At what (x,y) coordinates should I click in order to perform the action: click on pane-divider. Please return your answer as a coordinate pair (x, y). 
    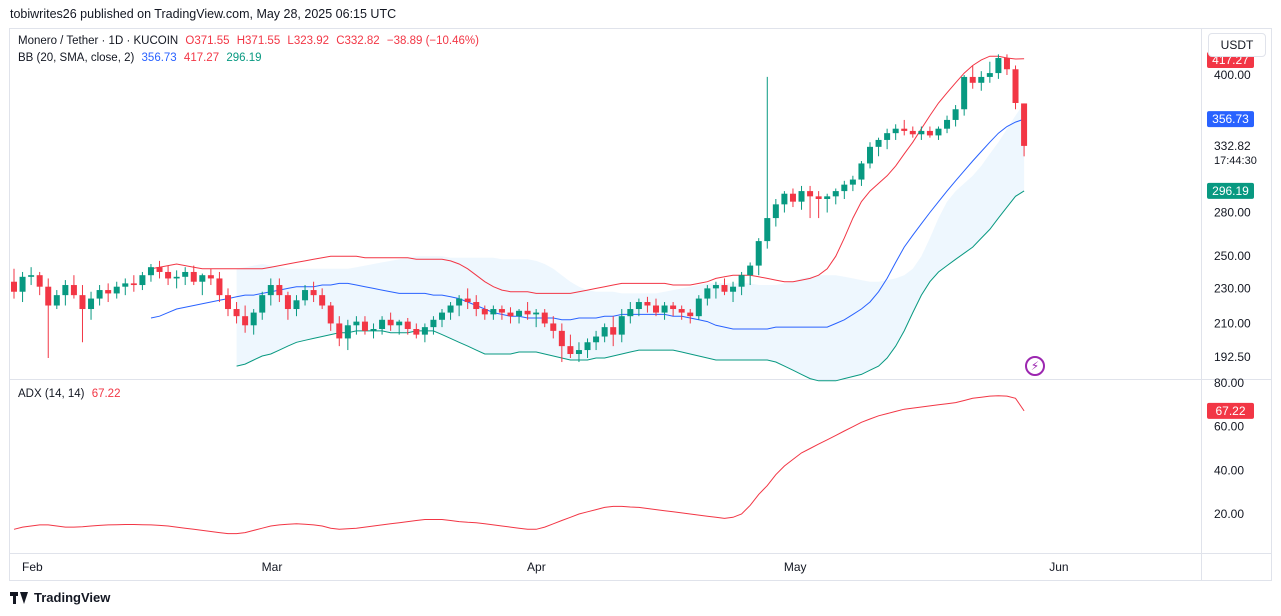
    Looking at the image, I should click on (640, 379).